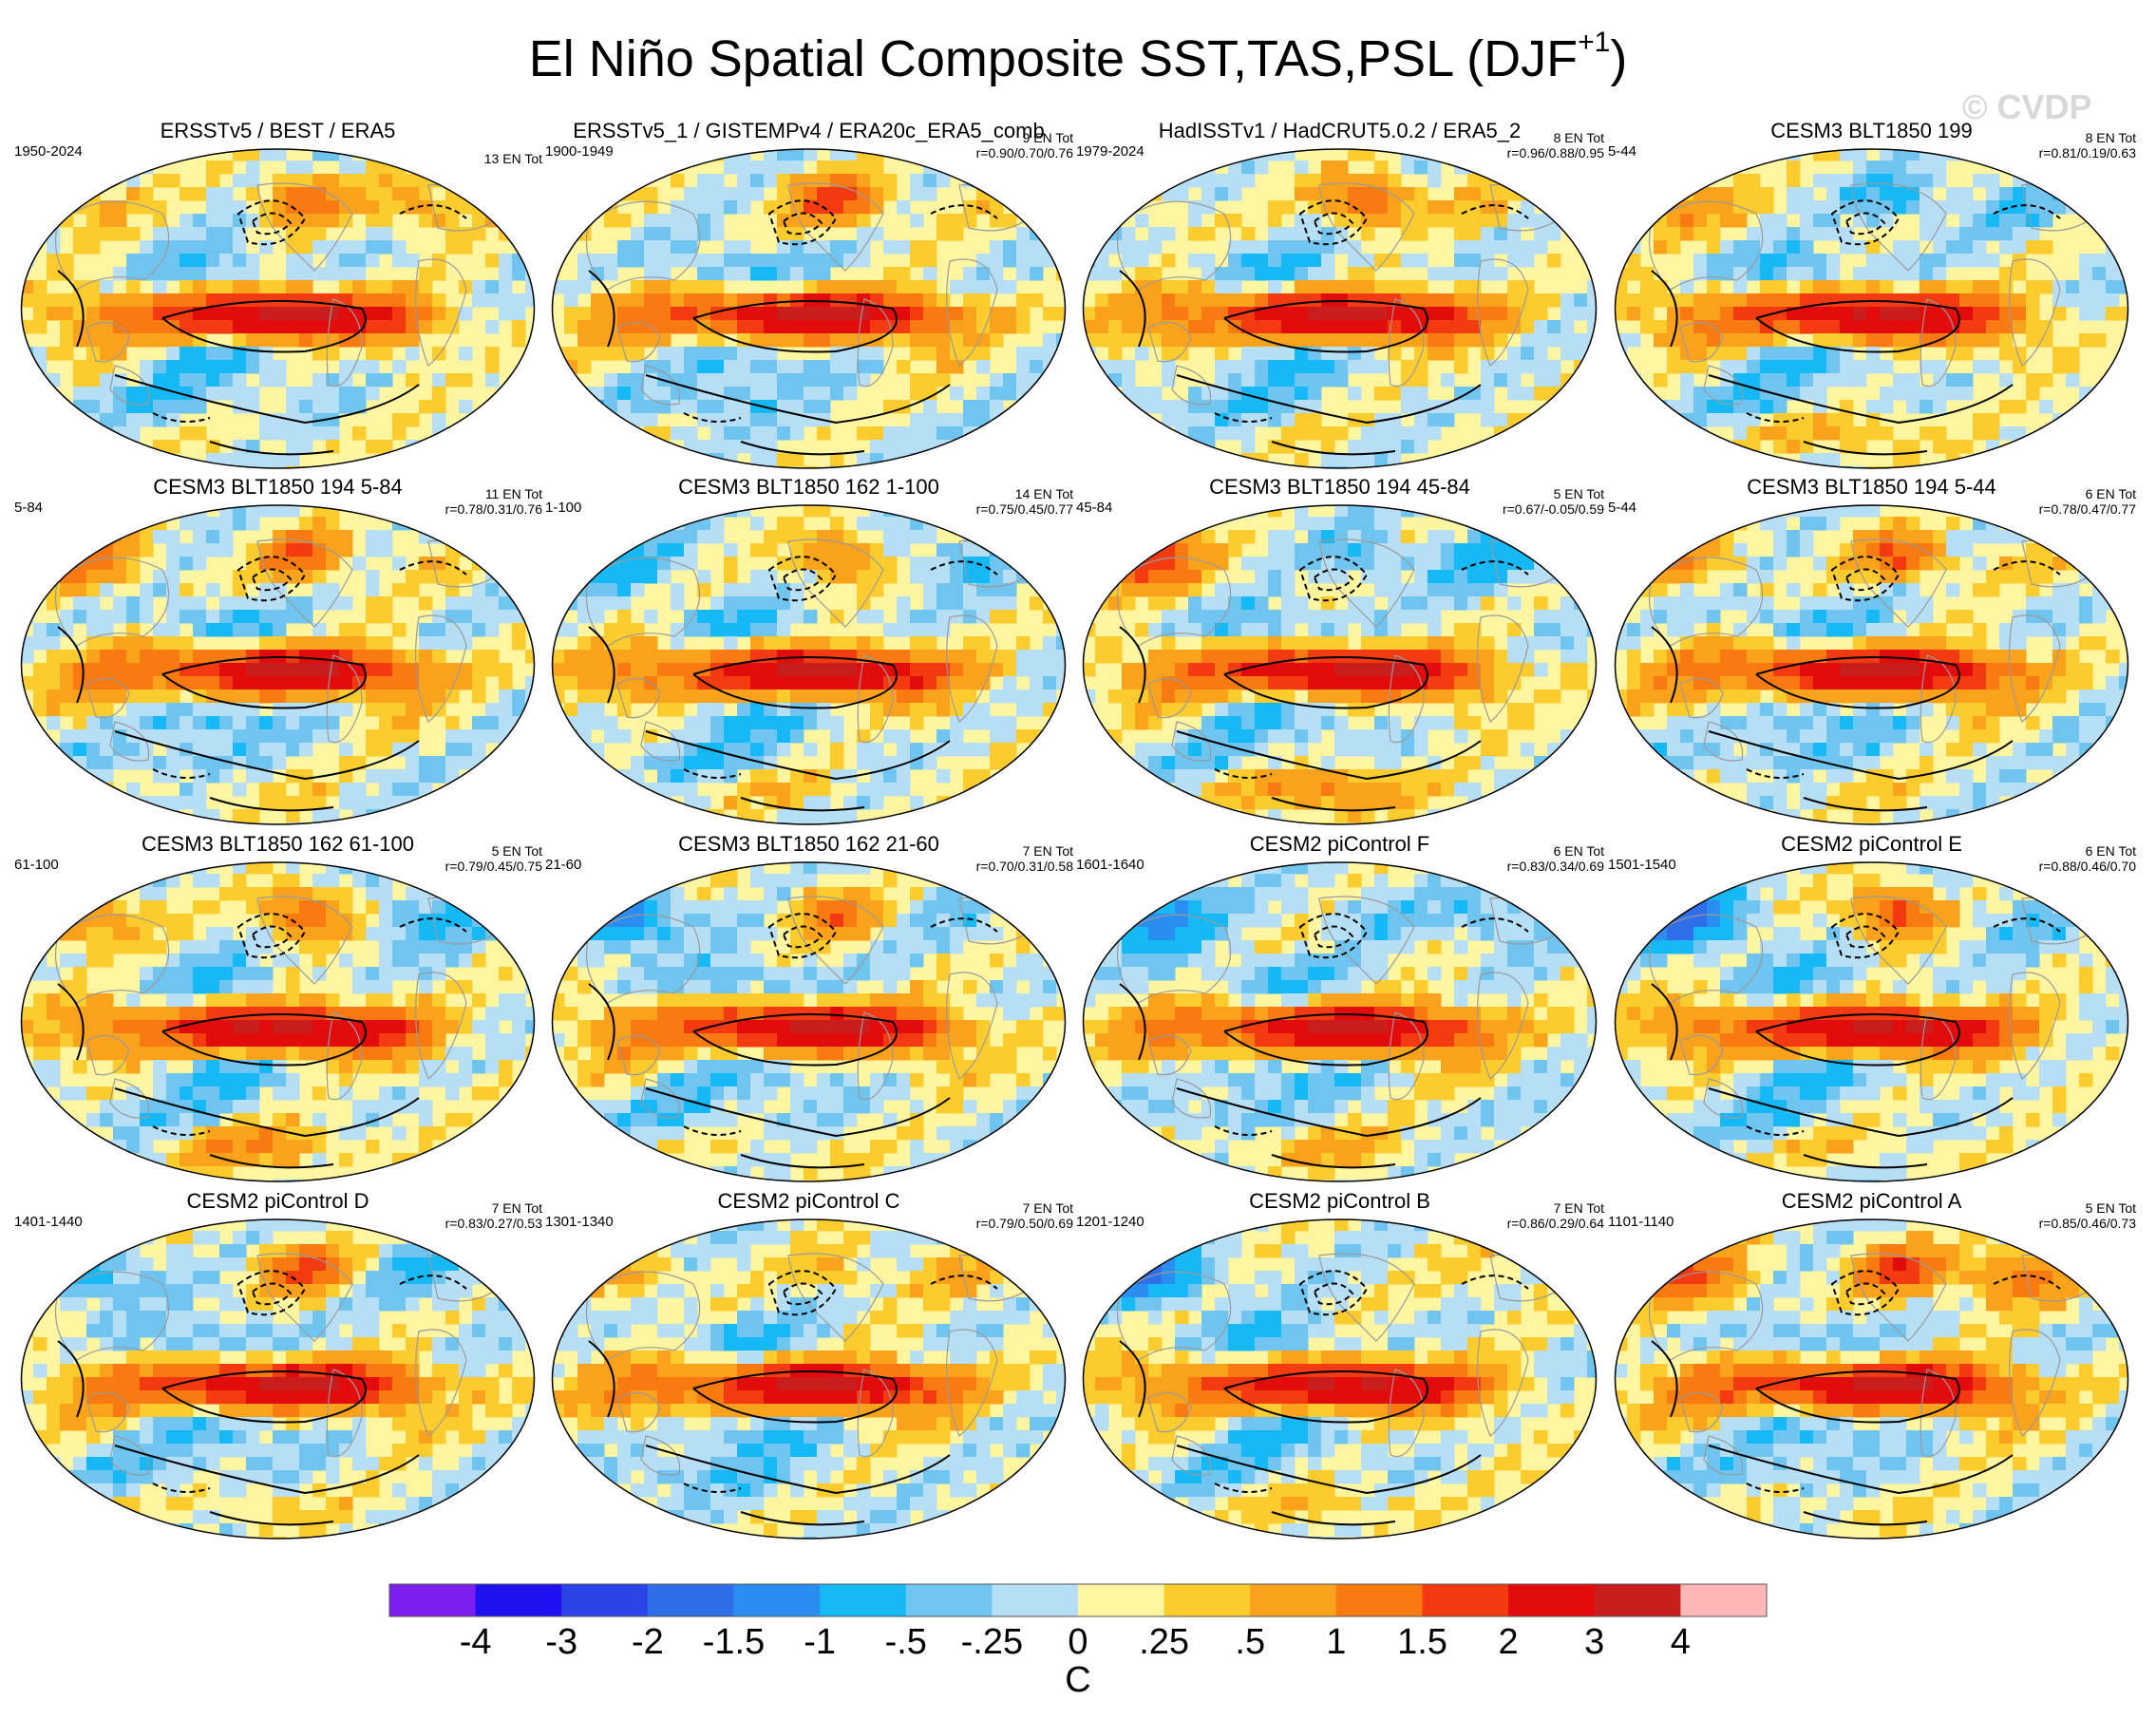 The image size is (2156, 1719). I want to click on colorbar-tick-label: .5, so click(1251, 1642).